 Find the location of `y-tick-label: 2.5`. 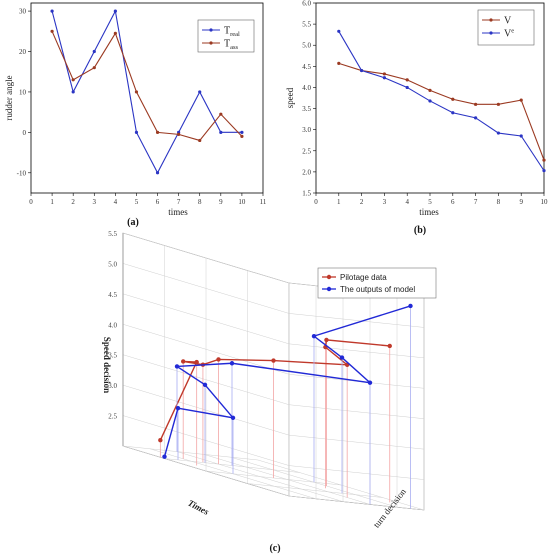

y-tick-label: 2.5 is located at coordinates (306, 151).